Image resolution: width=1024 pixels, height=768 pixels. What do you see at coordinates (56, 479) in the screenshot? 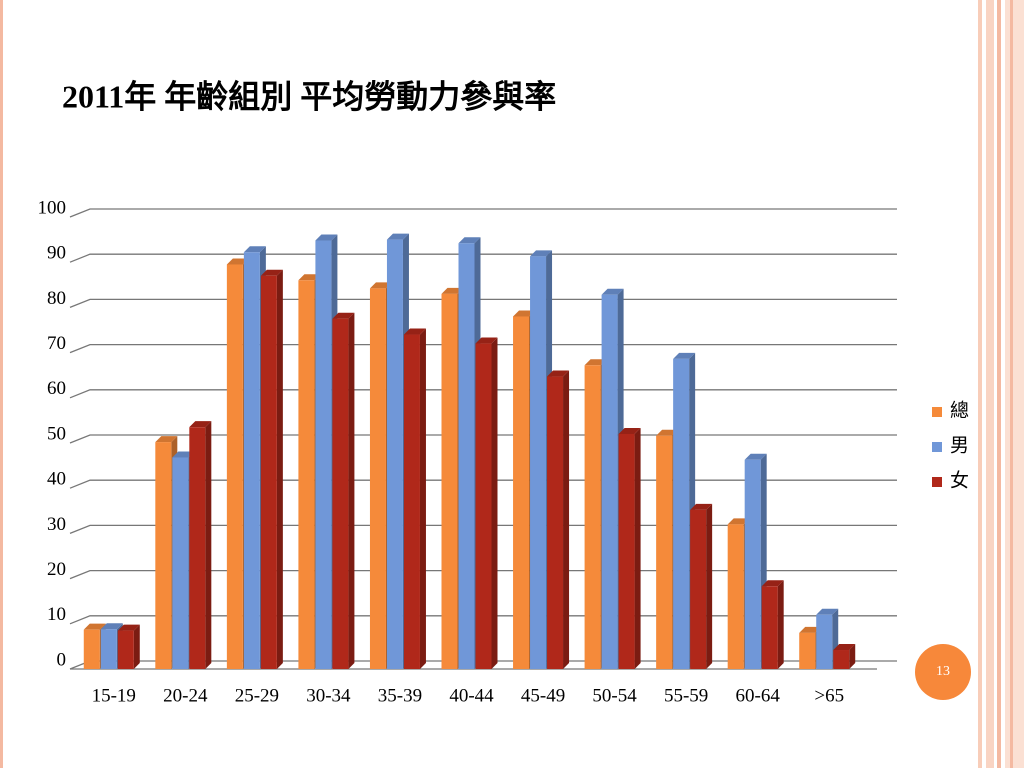
I see `y-tick-label: 40` at bounding box center [56, 479].